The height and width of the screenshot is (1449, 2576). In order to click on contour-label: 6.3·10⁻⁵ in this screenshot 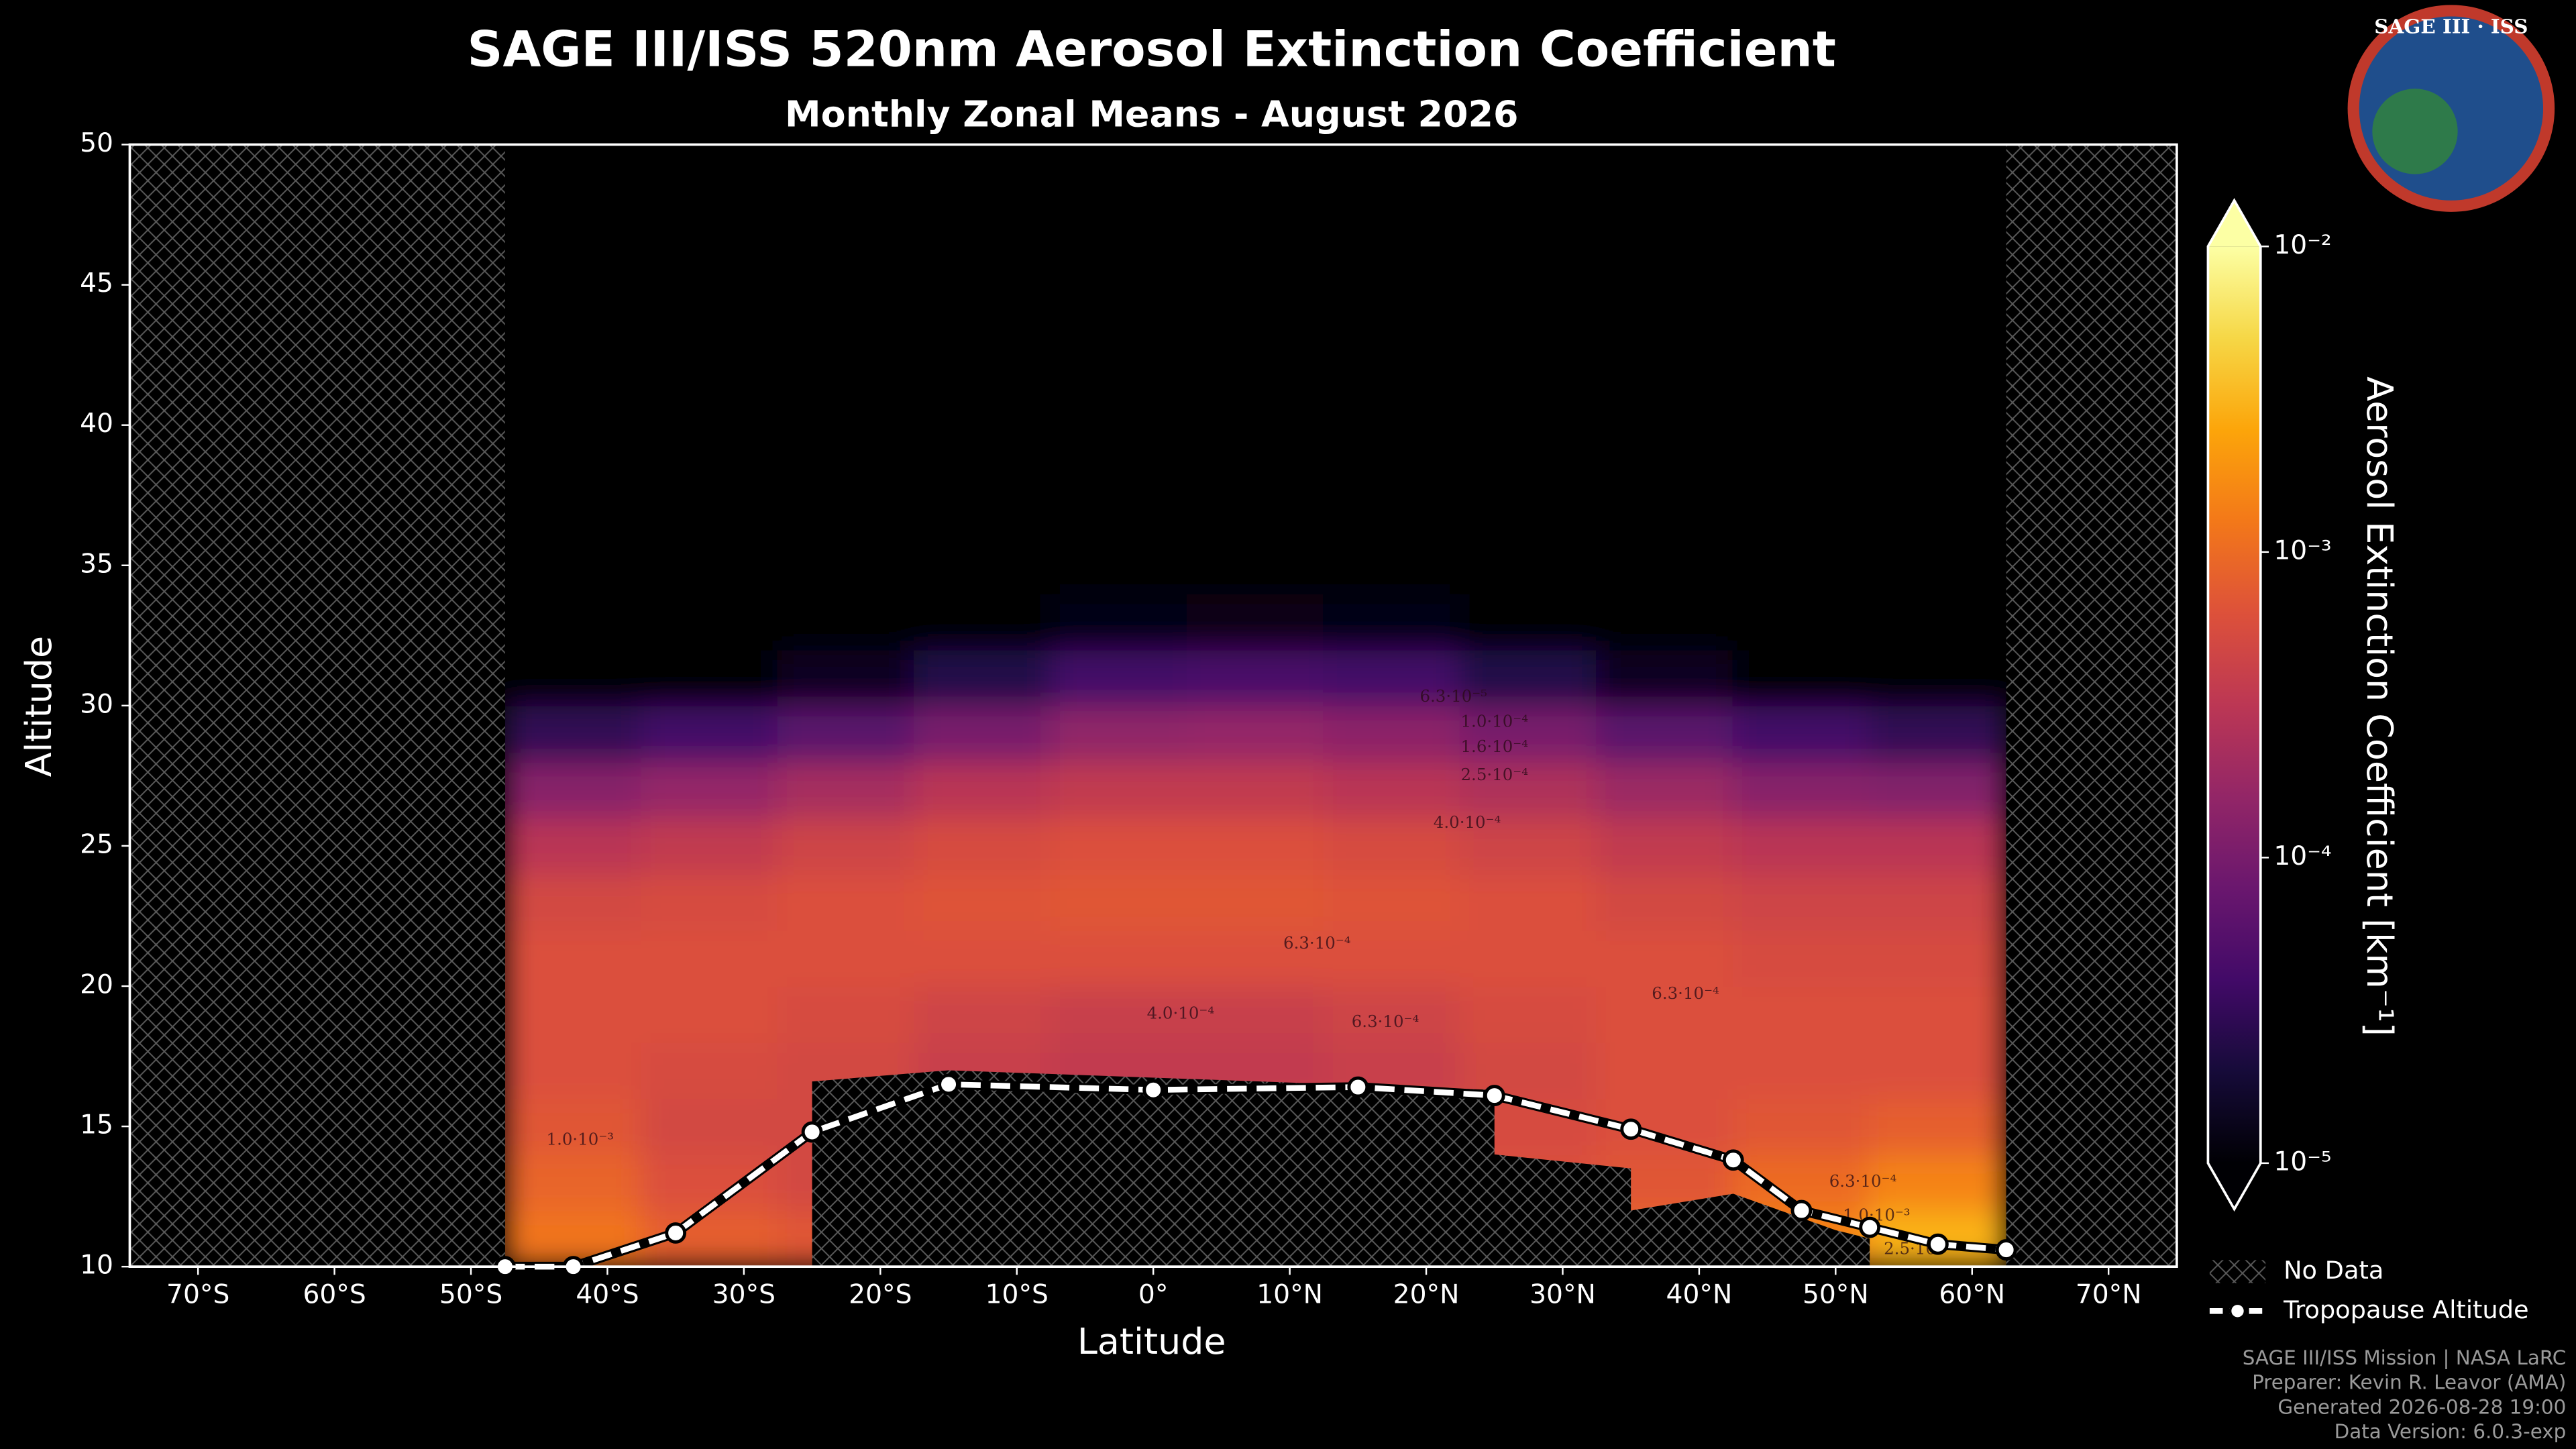, I will do `click(1453, 696)`.